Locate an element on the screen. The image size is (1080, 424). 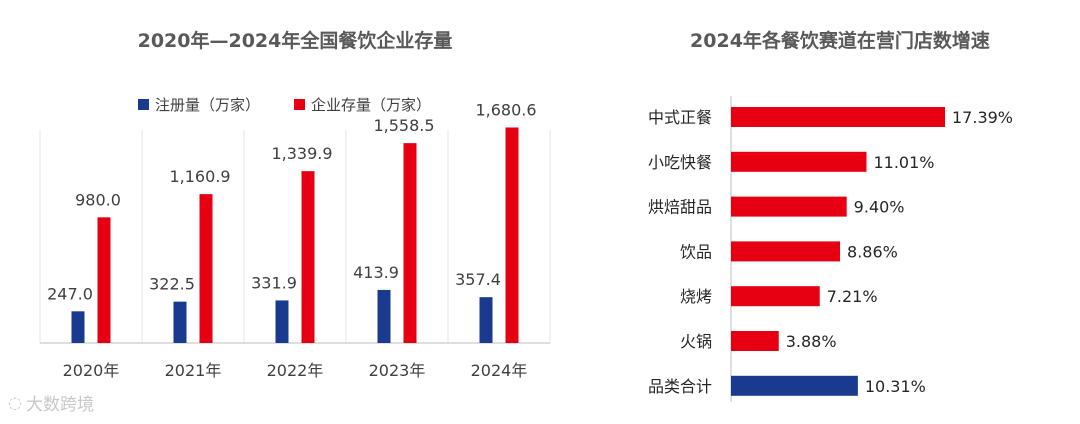
y-category-label-3: 饮品 is located at coordinates (696, 251).